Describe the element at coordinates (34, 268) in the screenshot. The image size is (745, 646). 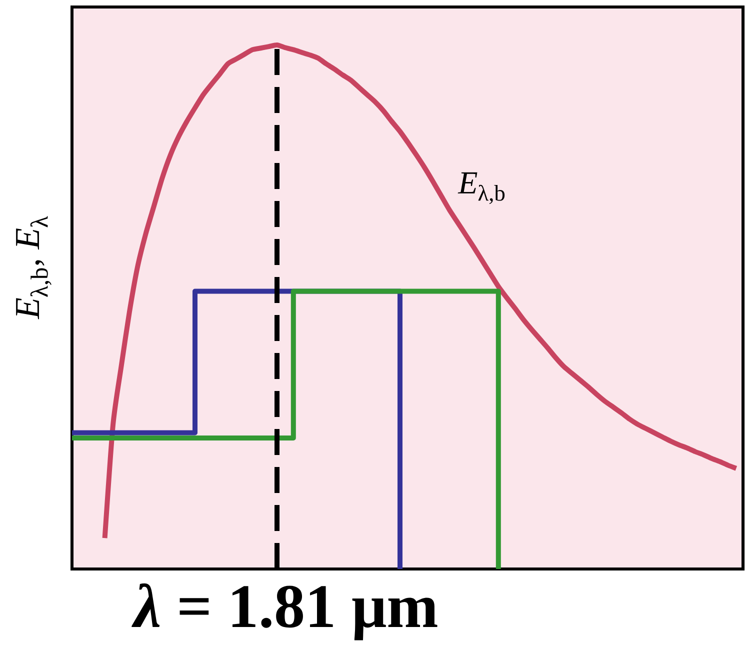
I see `y-axis-title: E$_{λ,b}$, E$_{λ}$` at that location.